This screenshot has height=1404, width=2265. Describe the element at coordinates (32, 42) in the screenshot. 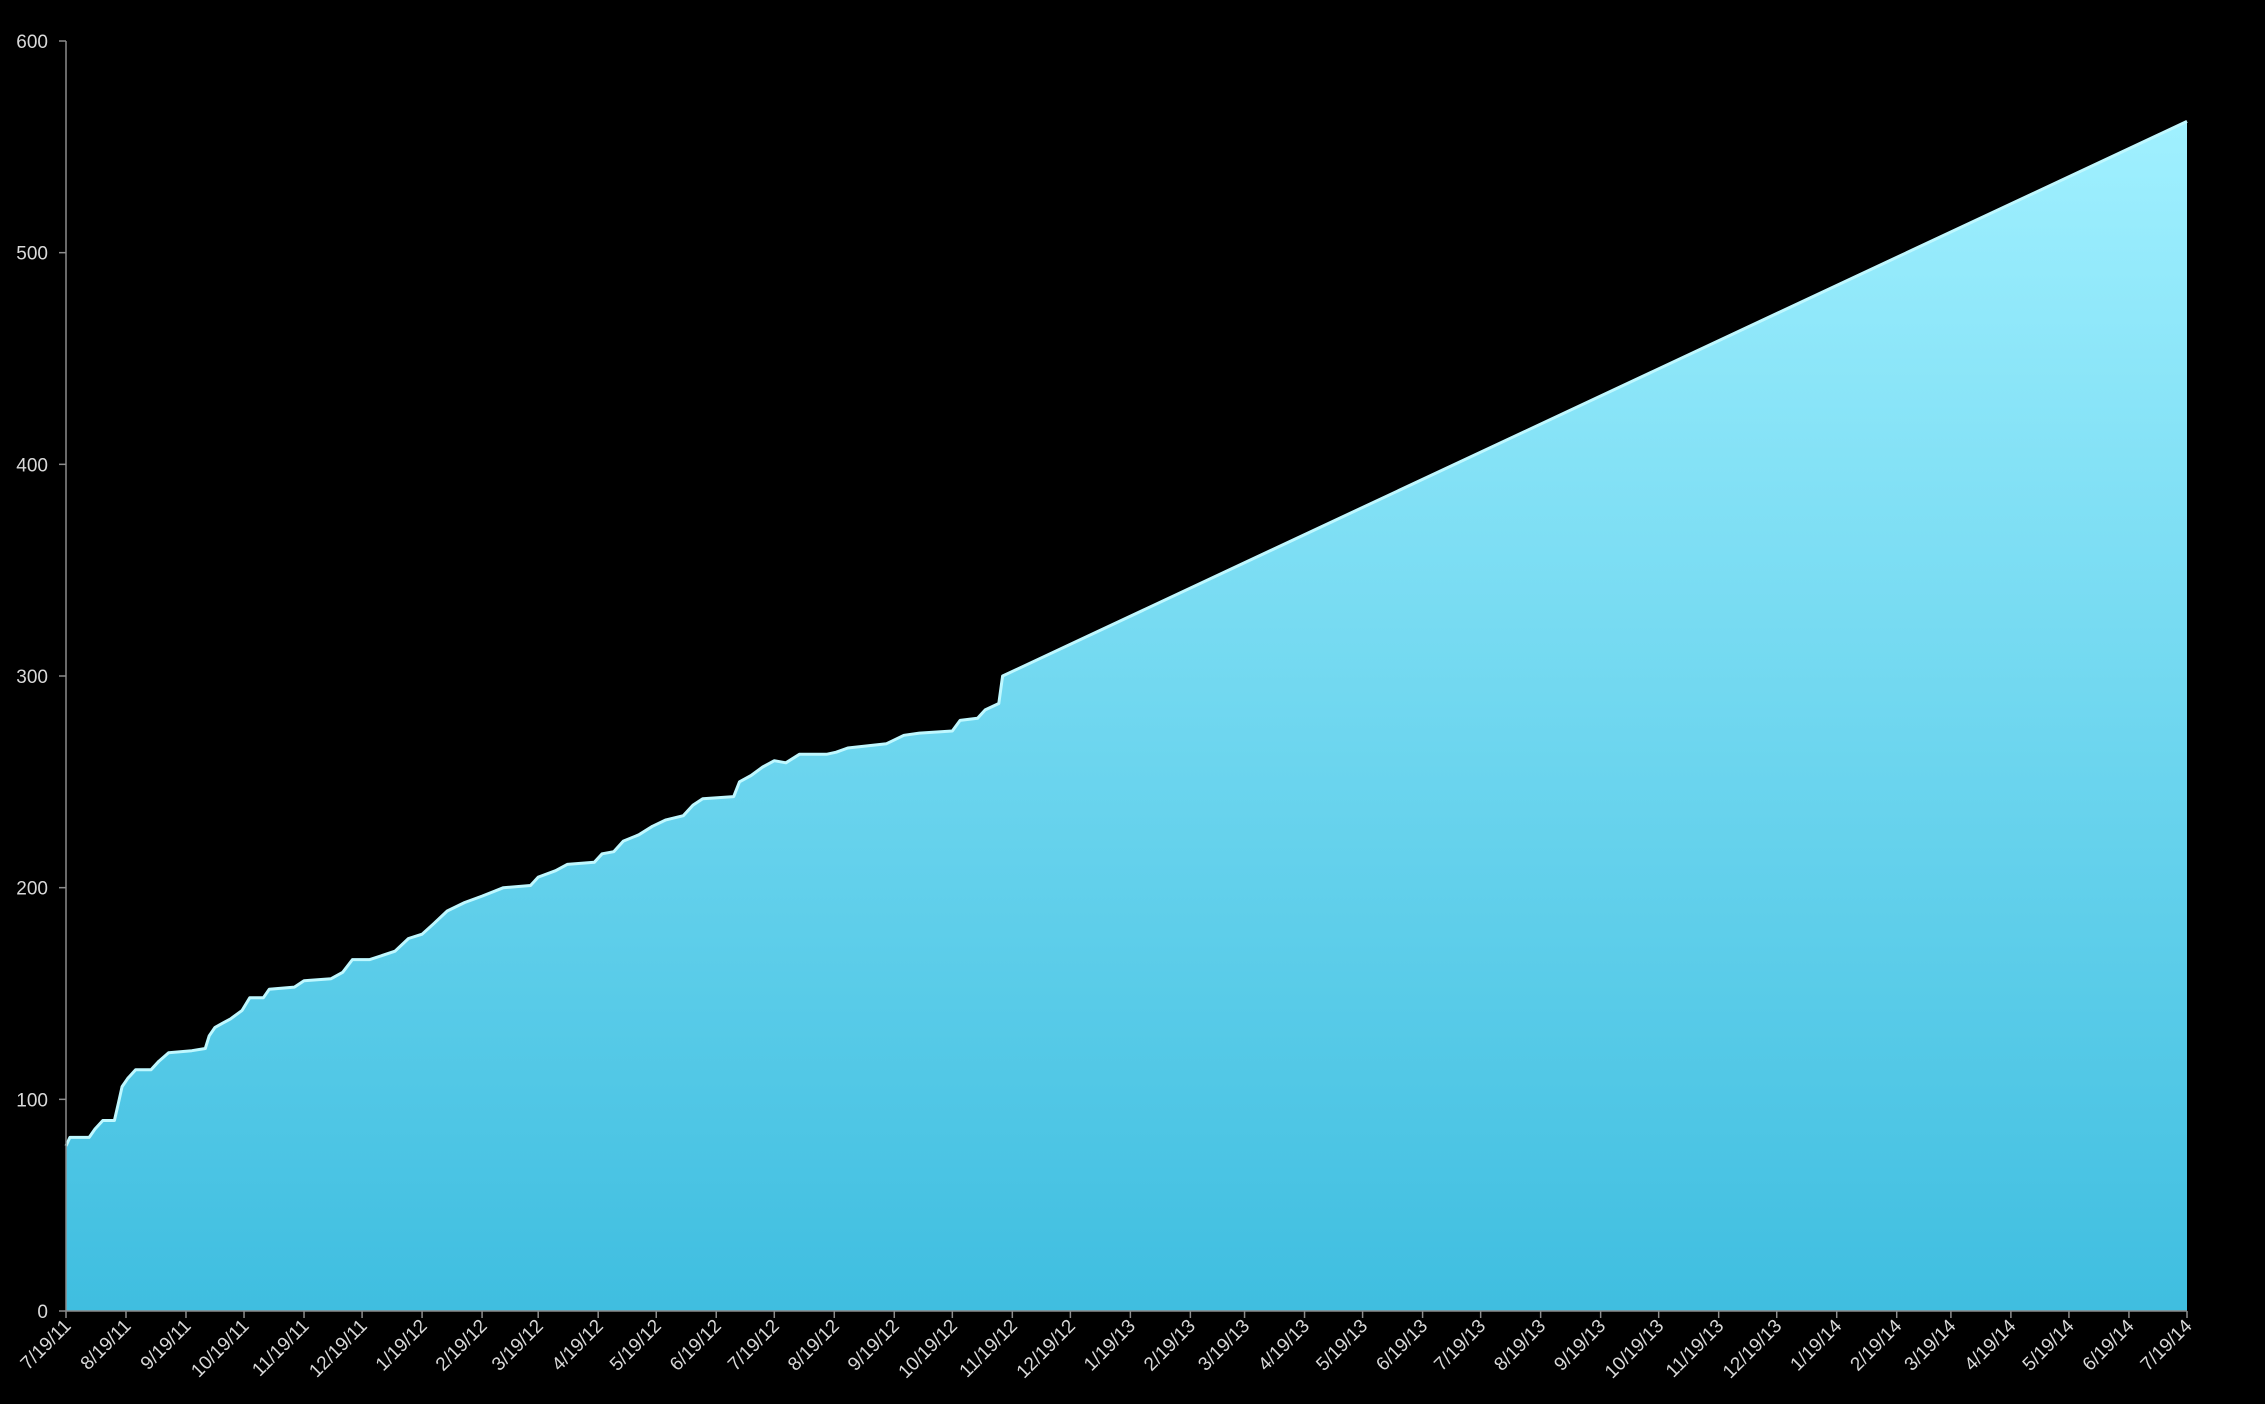

I see `y-tick-label: 600` at that location.